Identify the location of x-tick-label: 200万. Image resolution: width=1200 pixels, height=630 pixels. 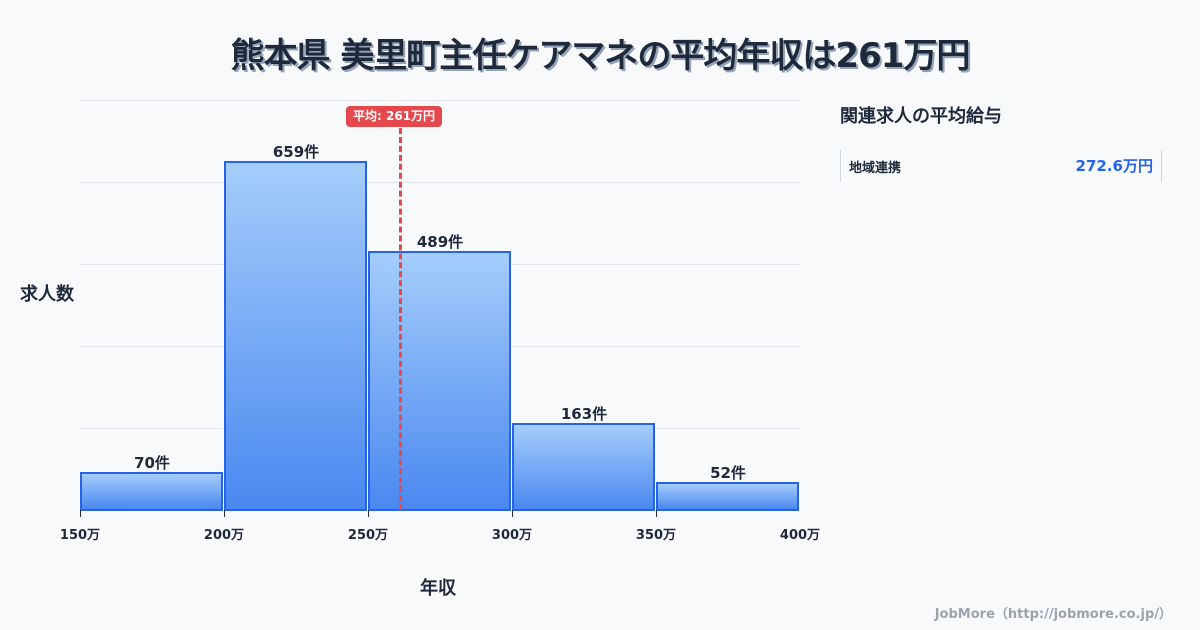
(224, 535).